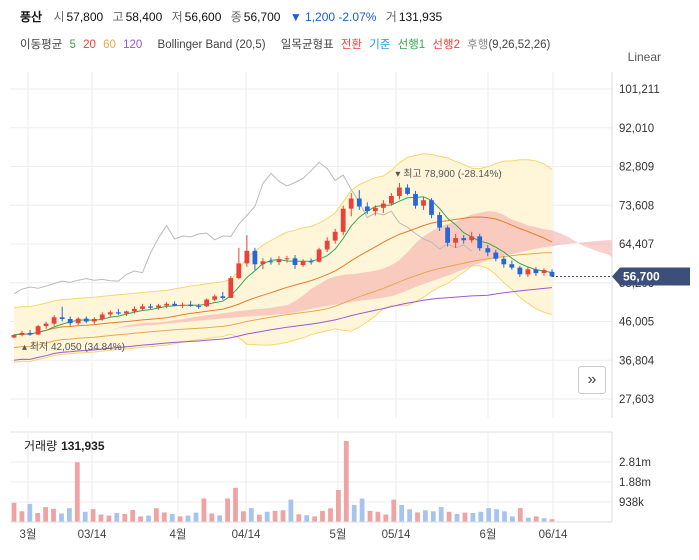 The width and height of the screenshot is (699, 560). I want to click on ma-label: 이동평균, so click(41, 45).